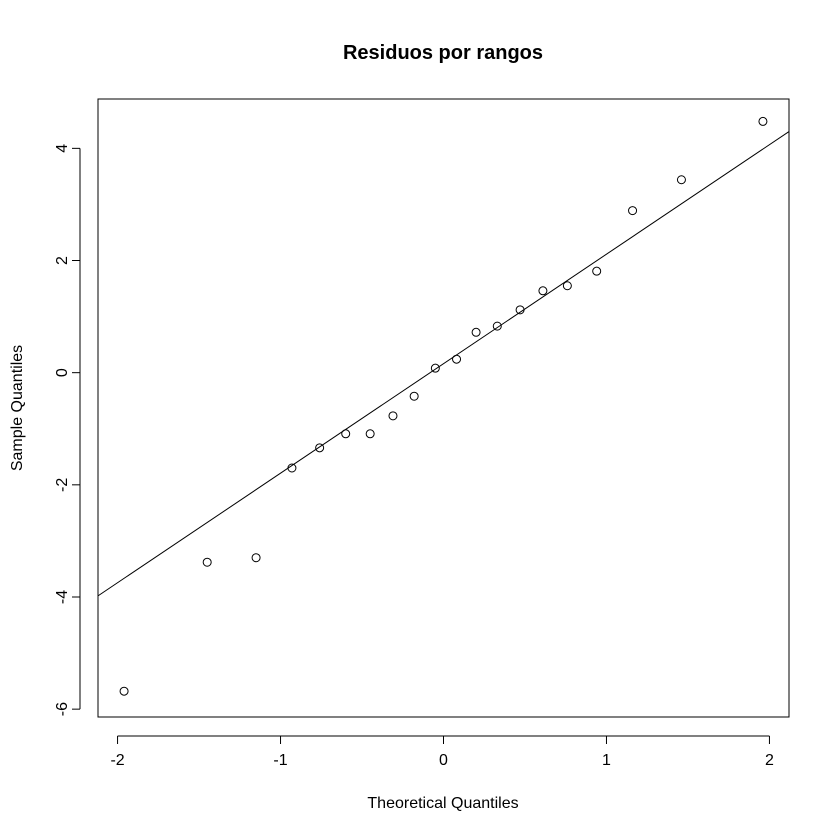 This screenshot has width=840, height=840. What do you see at coordinates (62, 597) in the screenshot?
I see `y-tick-label: -4` at bounding box center [62, 597].